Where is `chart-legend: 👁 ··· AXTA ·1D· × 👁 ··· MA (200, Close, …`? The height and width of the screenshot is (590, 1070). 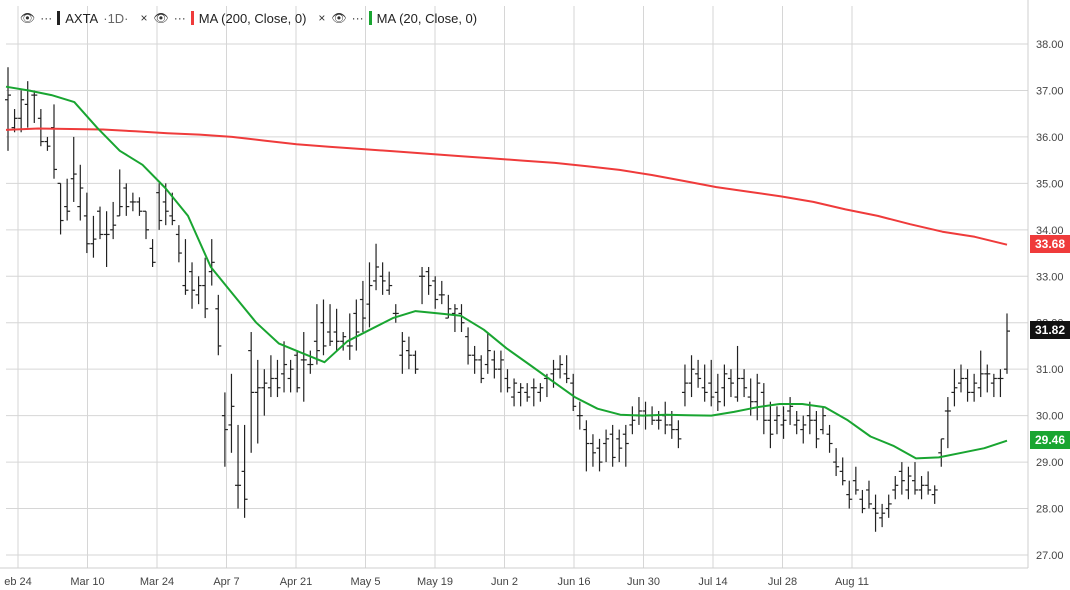 chart-legend: 👁 ··· AXTA ·1D· × 👁 ··· MA (200, Close, … is located at coordinates (238, 18).